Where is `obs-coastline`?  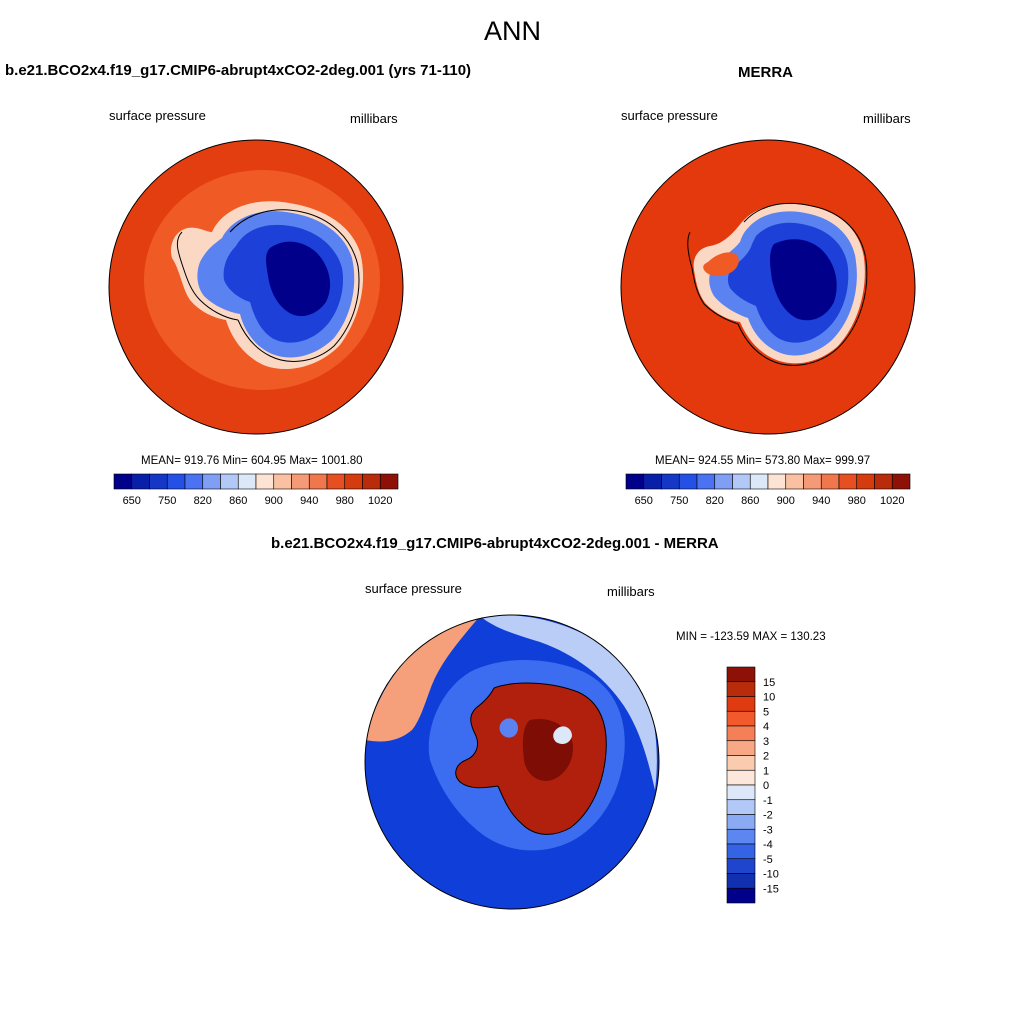 obs-coastline is located at coordinates (777, 284).